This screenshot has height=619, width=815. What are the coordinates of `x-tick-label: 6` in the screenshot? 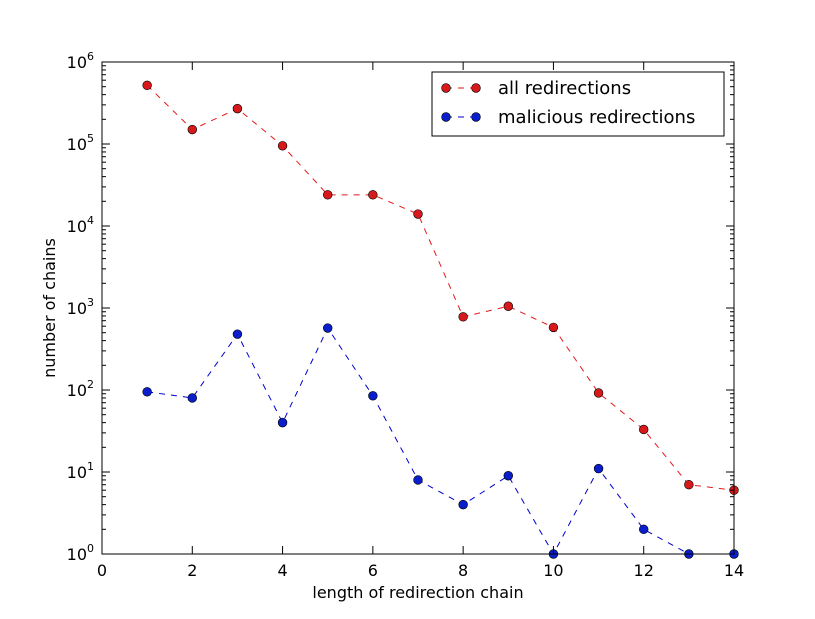 It's located at (373, 570).